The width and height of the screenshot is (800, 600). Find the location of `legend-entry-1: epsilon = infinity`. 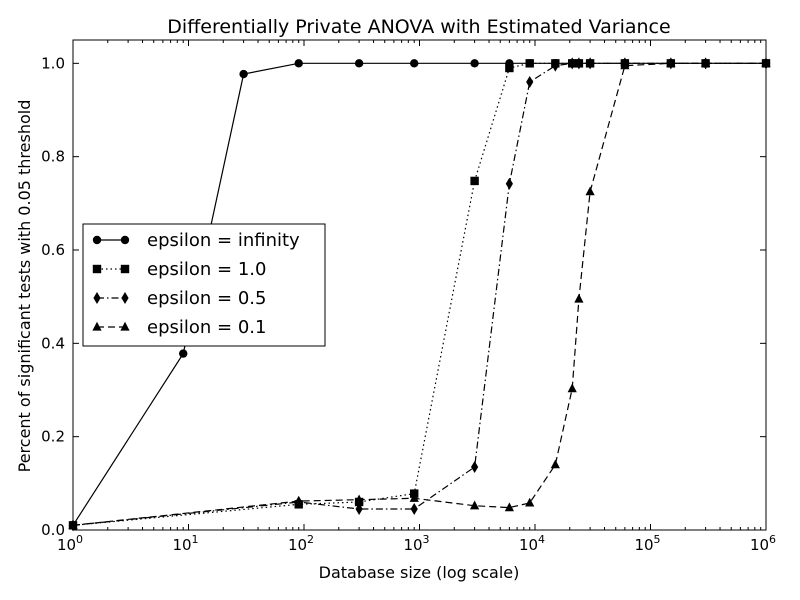

legend-entry-1: epsilon = infinity is located at coordinates (196, 240).